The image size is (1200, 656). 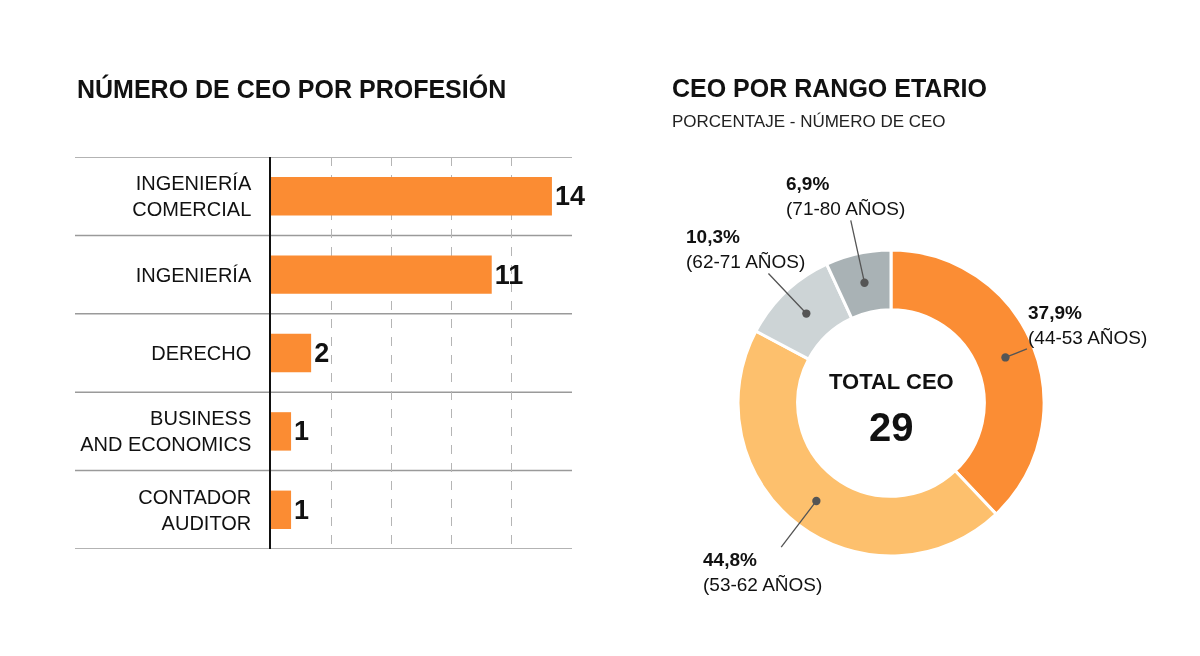 What do you see at coordinates (201, 353) in the screenshot?
I see `y-tick-label: DERECHO` at bounding box center [201, 353].